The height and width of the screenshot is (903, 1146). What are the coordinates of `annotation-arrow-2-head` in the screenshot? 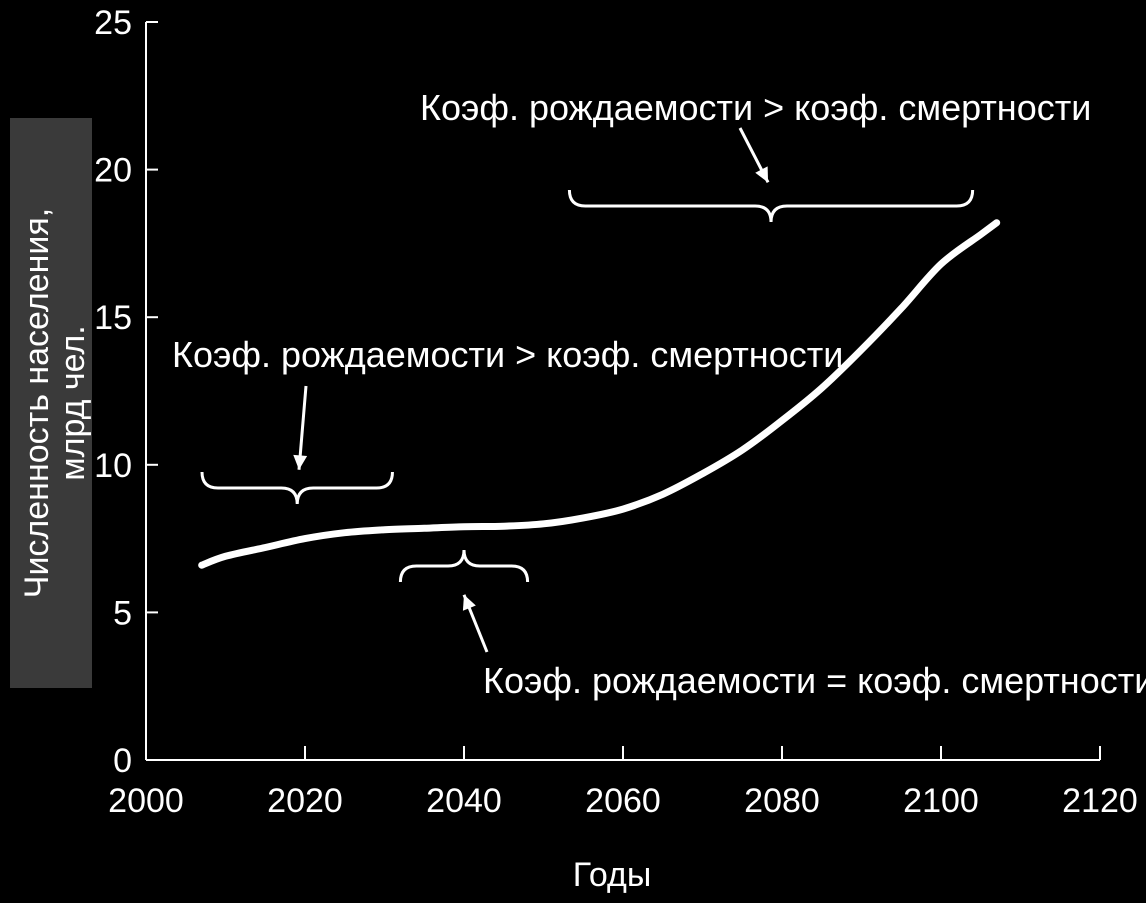 It's located at (469, 602).